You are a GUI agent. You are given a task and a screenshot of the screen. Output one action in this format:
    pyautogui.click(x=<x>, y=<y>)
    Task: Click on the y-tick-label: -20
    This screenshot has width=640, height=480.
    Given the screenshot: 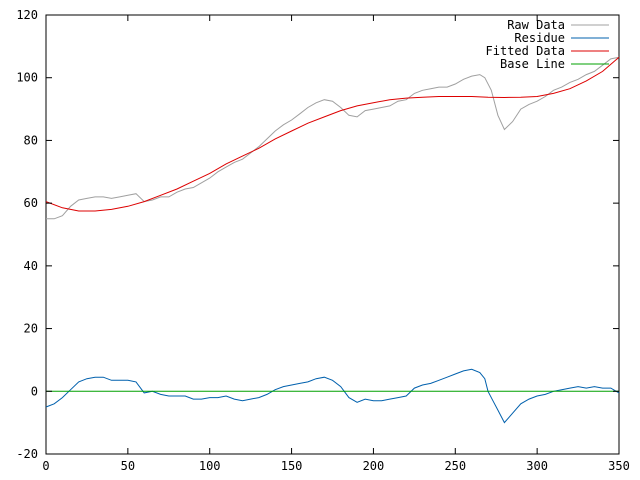 What is the action you would take?
    pyautogui.click(x=27, y=454)
    